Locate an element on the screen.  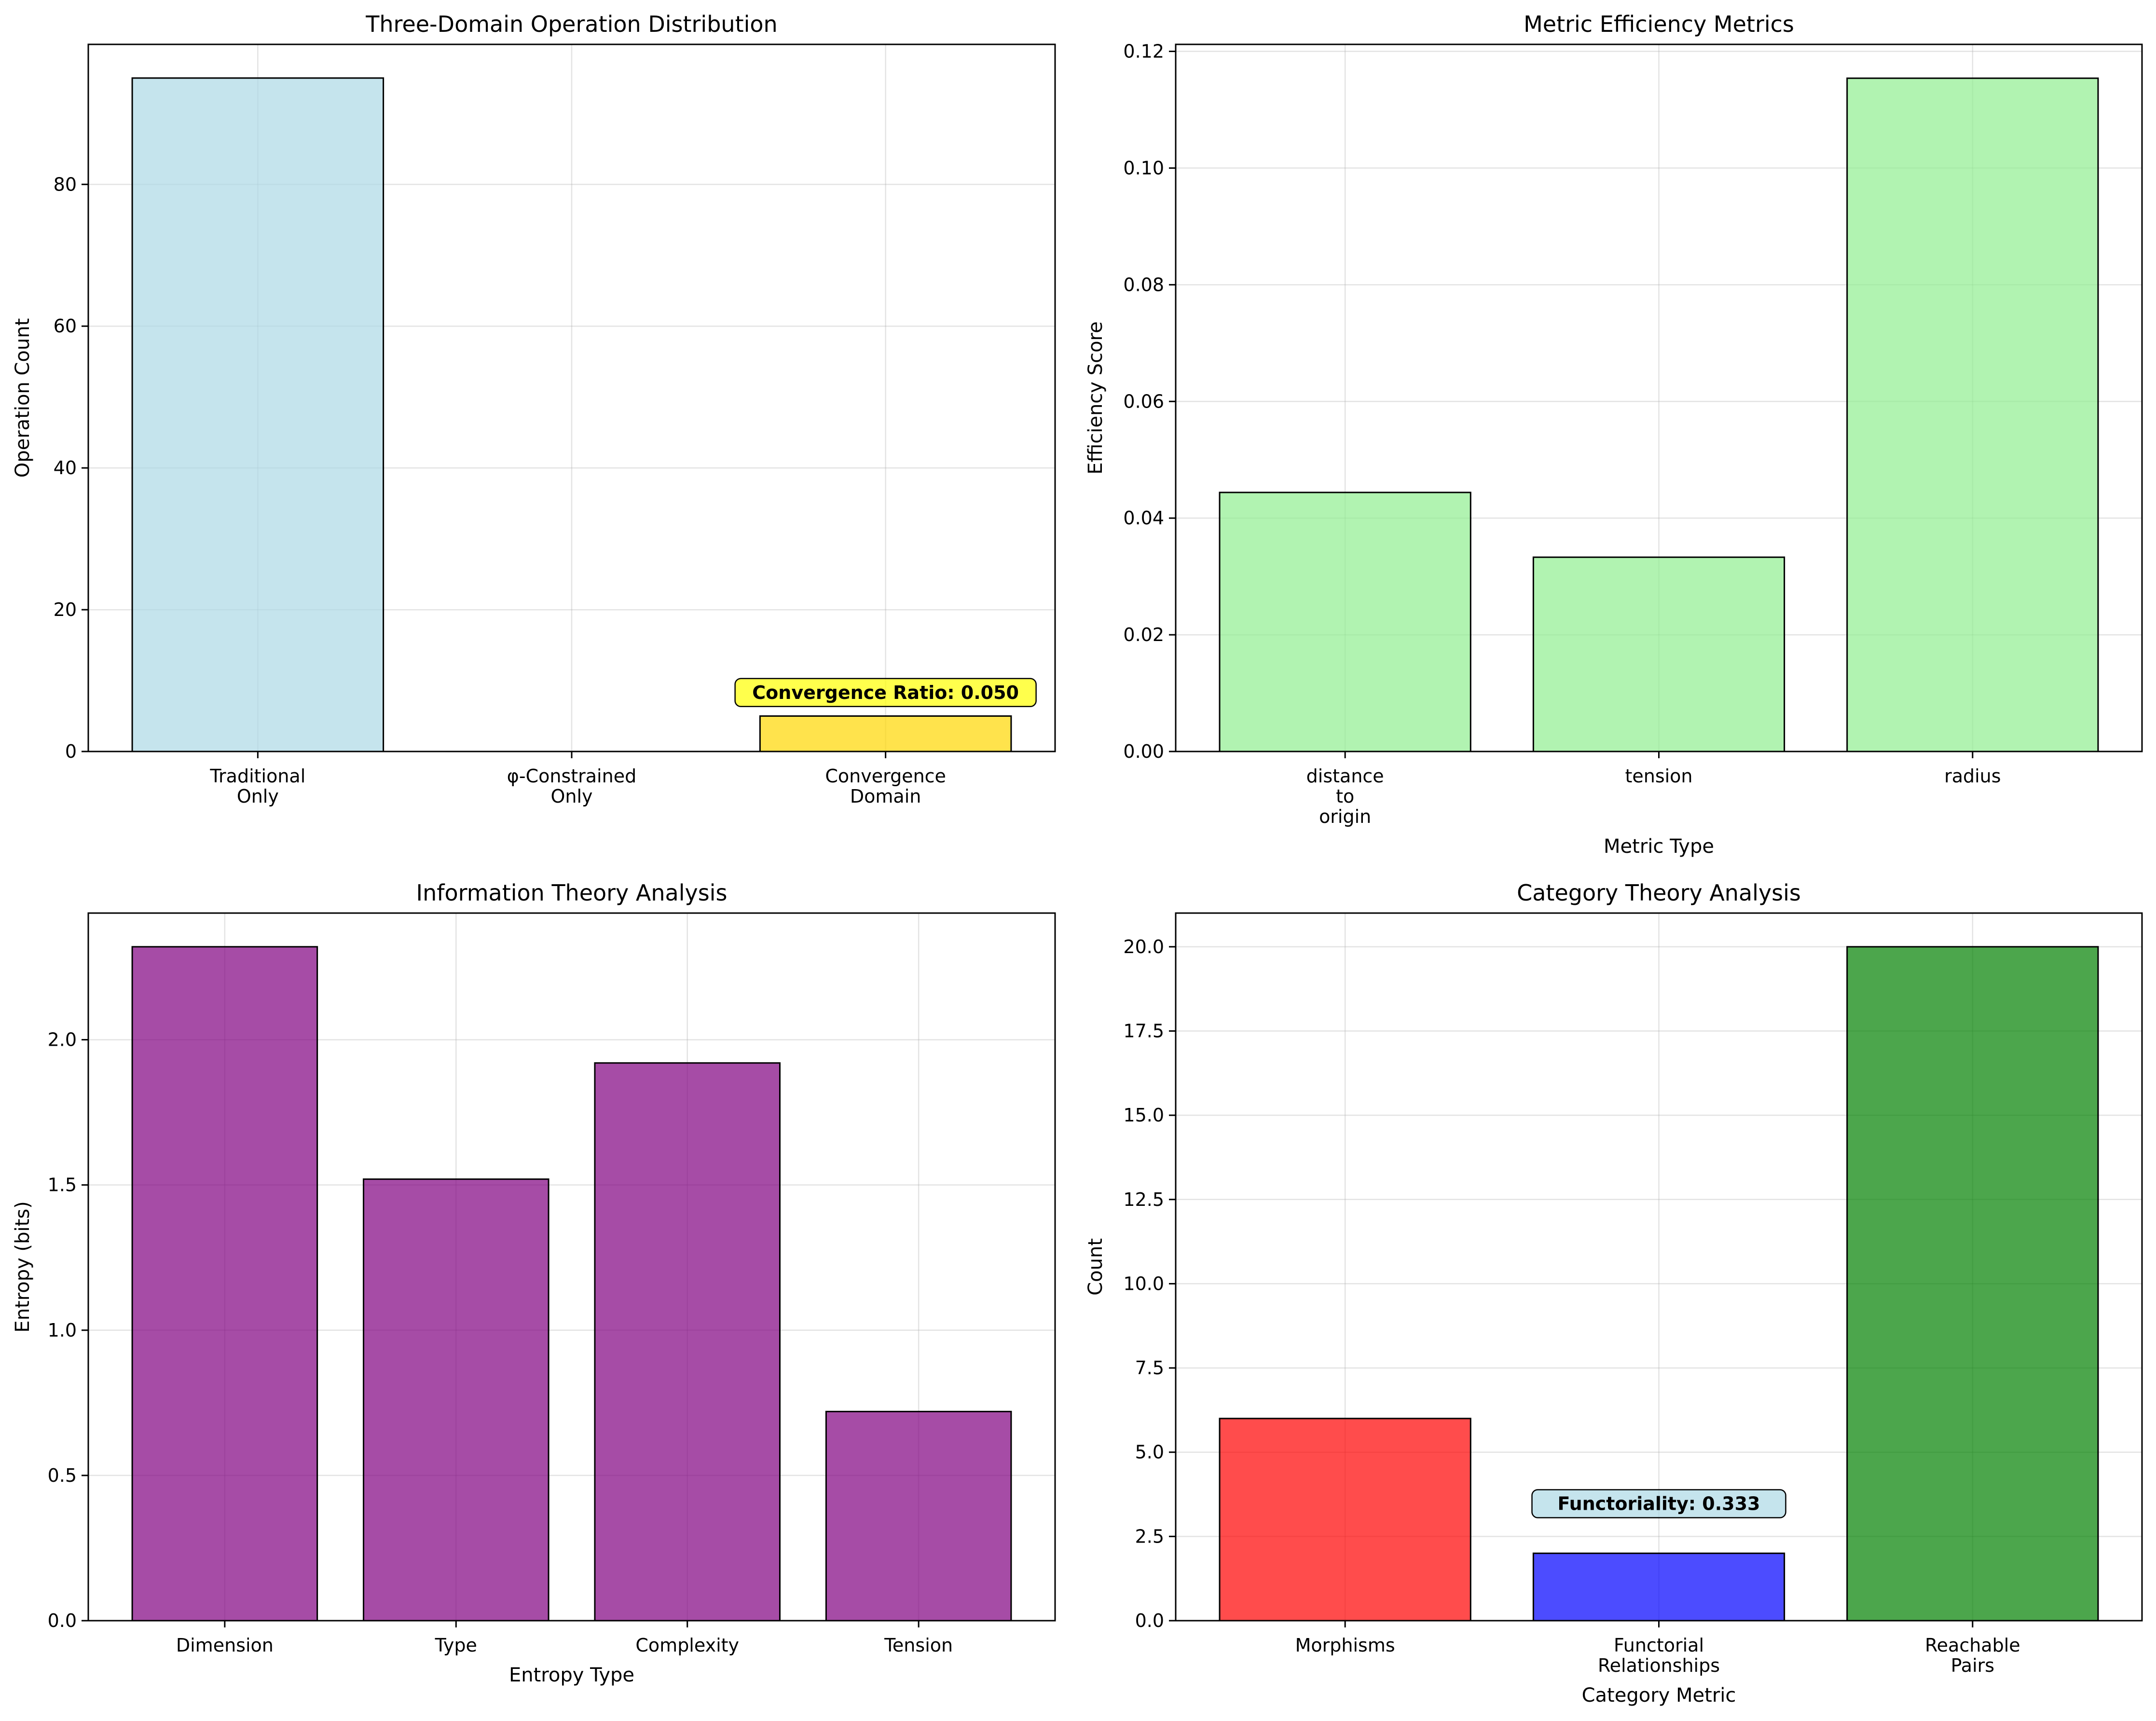
x-tick-label: Functorial is located at coordinates (1659, 1645).